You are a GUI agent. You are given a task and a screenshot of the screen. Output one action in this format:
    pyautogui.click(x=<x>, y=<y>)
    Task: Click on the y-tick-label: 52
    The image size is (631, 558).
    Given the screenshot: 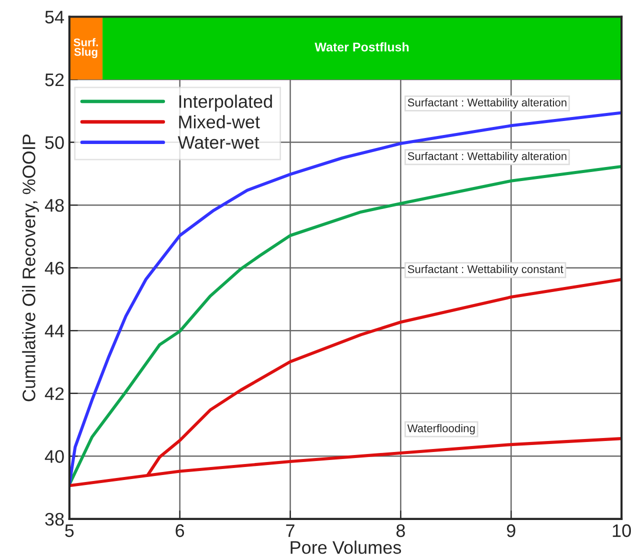 What is the action you would take?
    pyautogui.click(x=54, y=79)
    